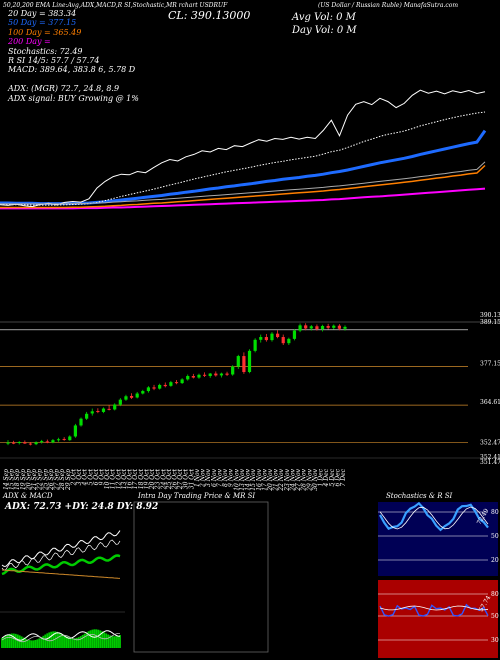  What do you see at coordinates (337, 477) in the screenshot?
I see `x-axis-label: 6 Dec` at bounding box center [337, 477].